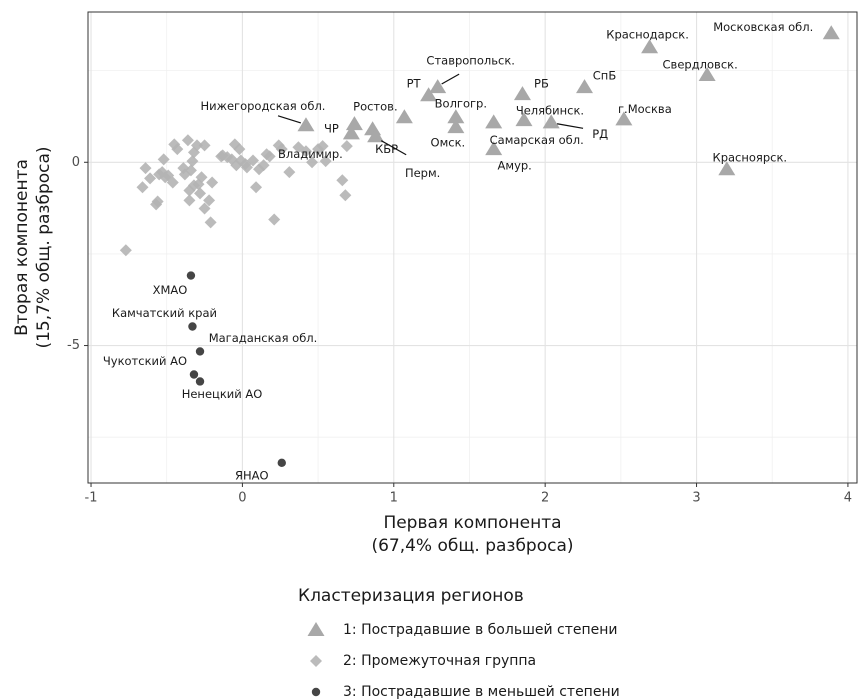 The image size is (859, 700). What do you see at coordinates (222, 394) in the screenshot?
I see `point-label: Ненецкий АО` at bounding box center [222, 394].